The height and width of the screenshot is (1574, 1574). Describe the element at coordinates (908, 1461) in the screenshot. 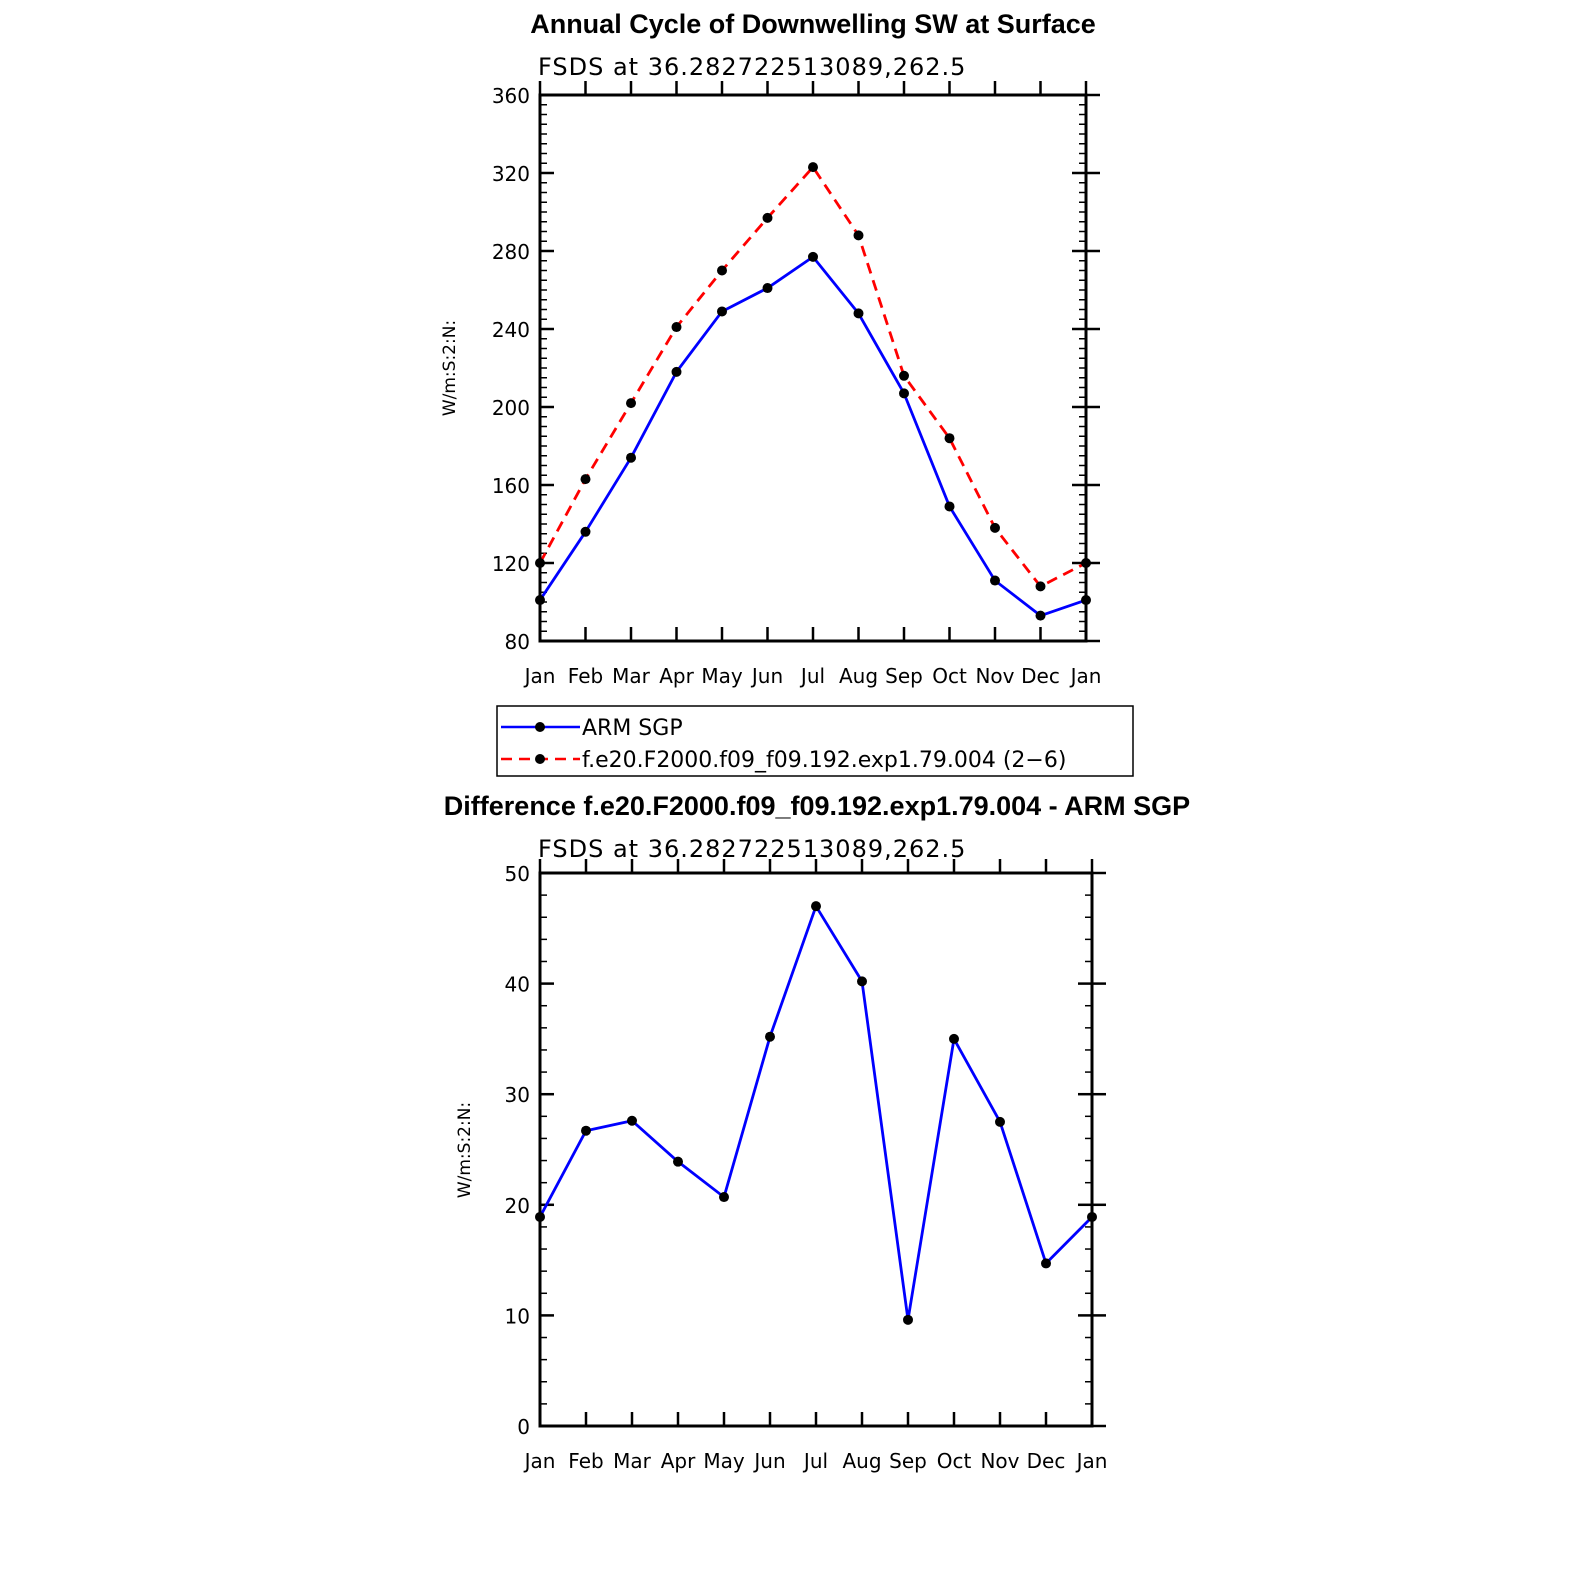

I see `chart2-xtick-label: Sep` at that location.